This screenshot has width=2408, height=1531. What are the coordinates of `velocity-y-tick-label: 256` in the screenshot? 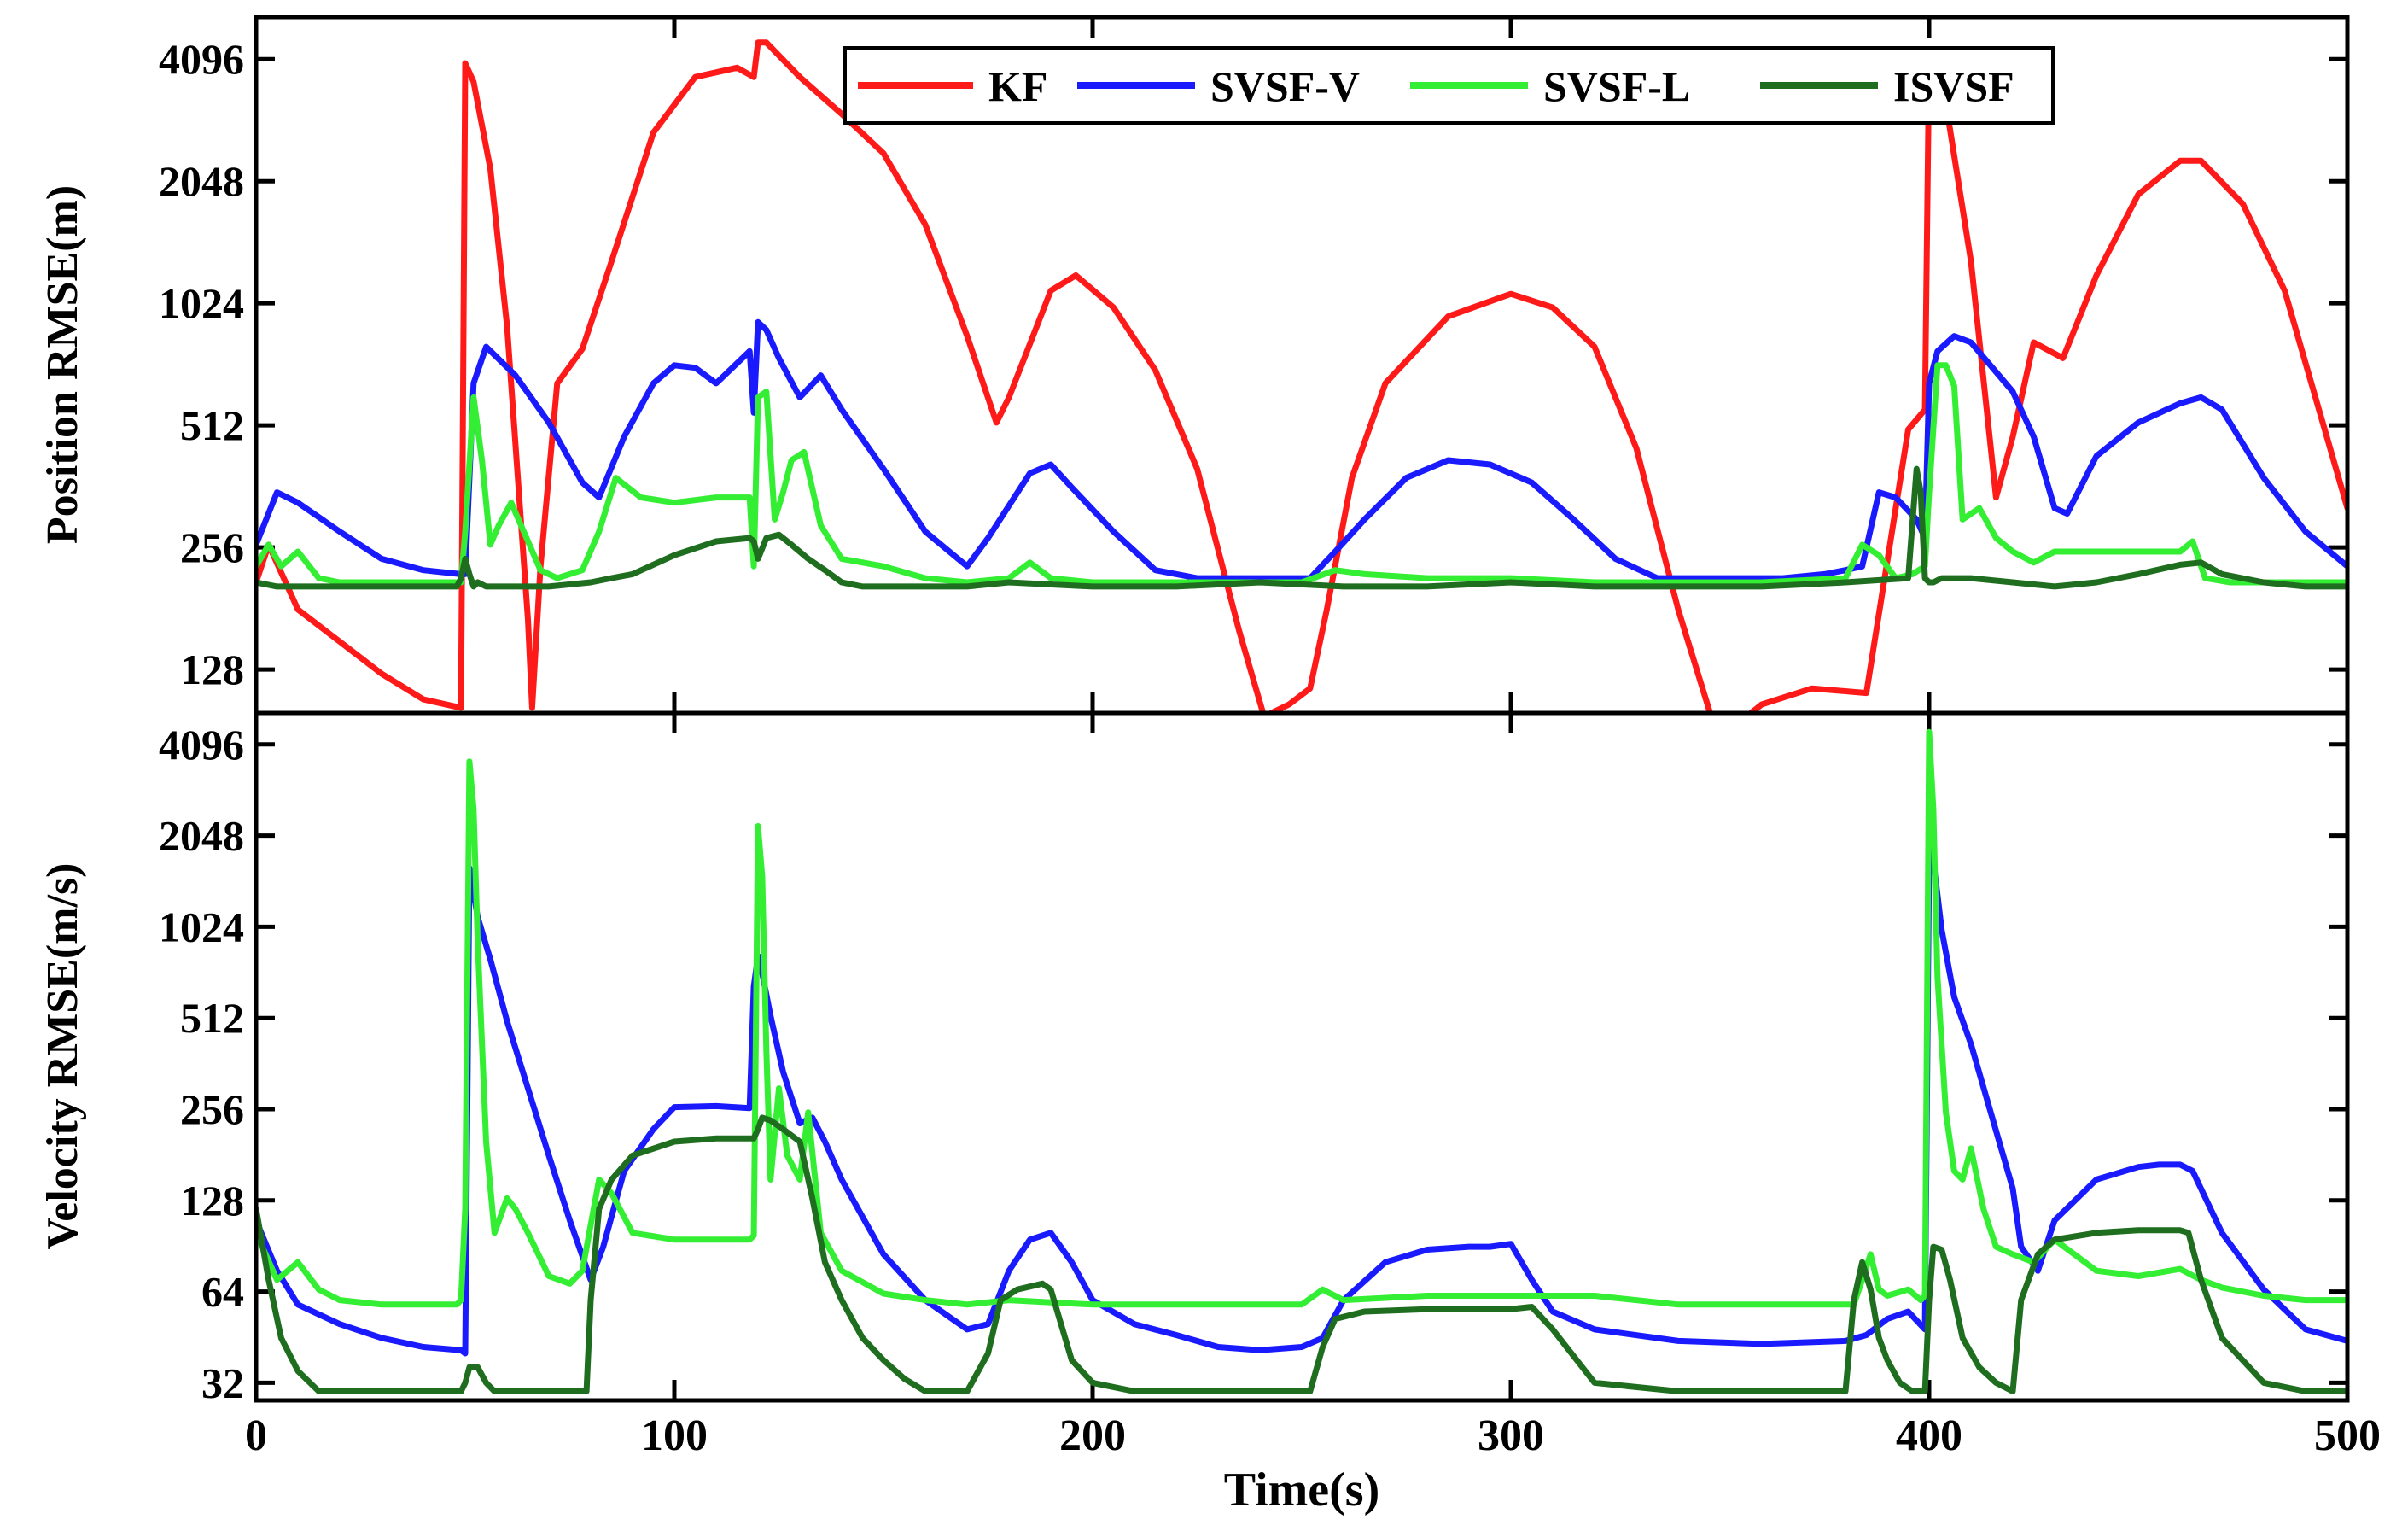 It's located at (212, 1109).